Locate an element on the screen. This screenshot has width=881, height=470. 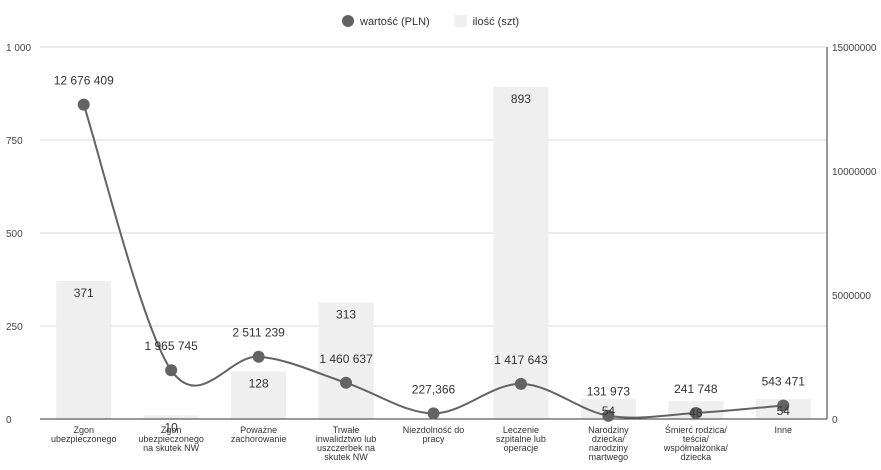
x-tick-label: Zgon ubezpieczonego is located at coordinates (84, 434).